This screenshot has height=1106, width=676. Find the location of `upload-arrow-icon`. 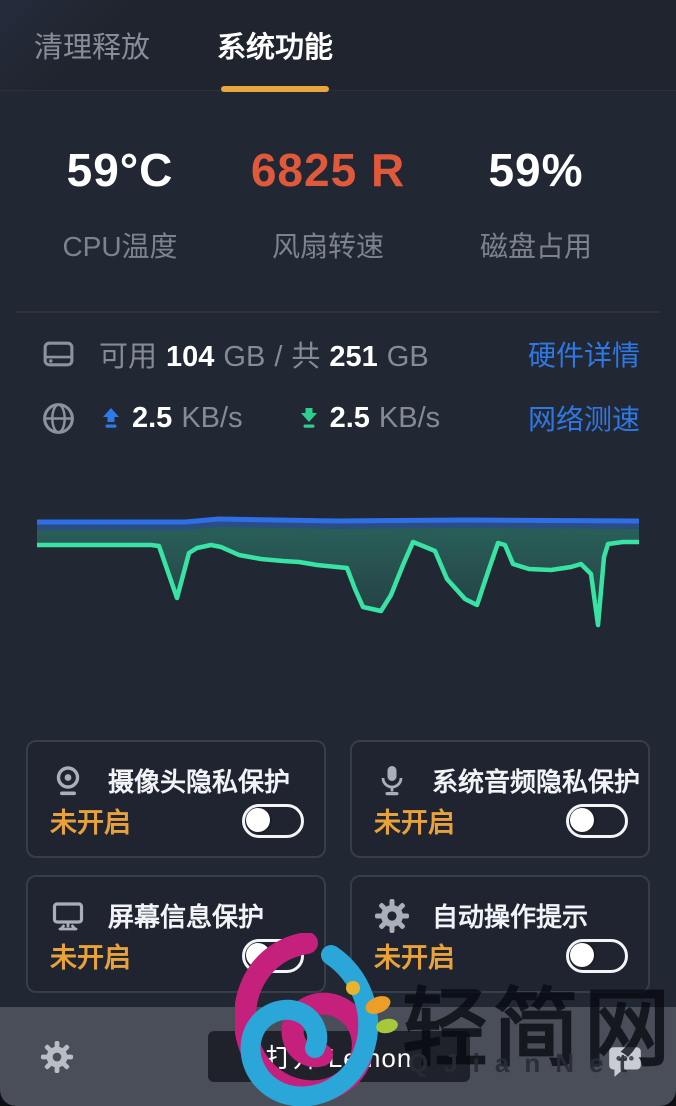

upload-arrow-icon is located at coordinates (111, 418).